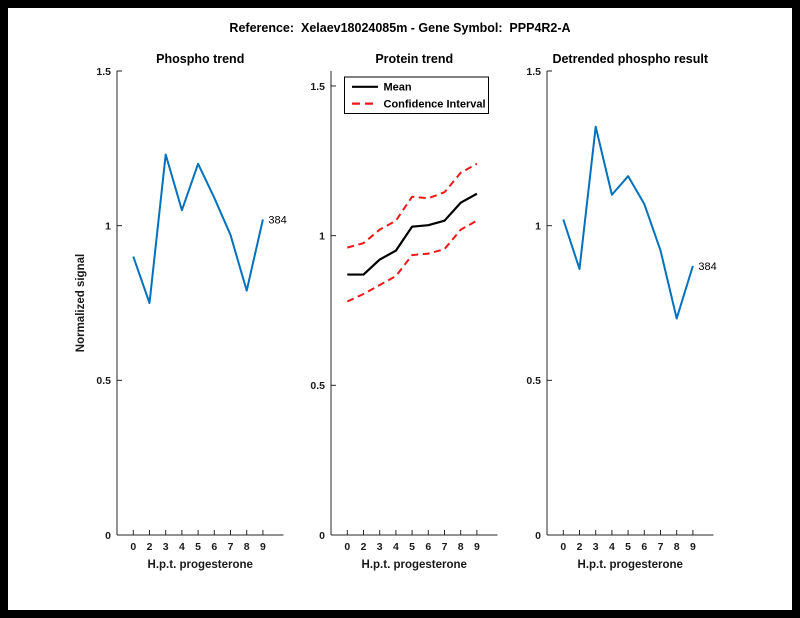 The image size is (800, 618). I want to click on series-line-ci-lower, so click(412, 261).